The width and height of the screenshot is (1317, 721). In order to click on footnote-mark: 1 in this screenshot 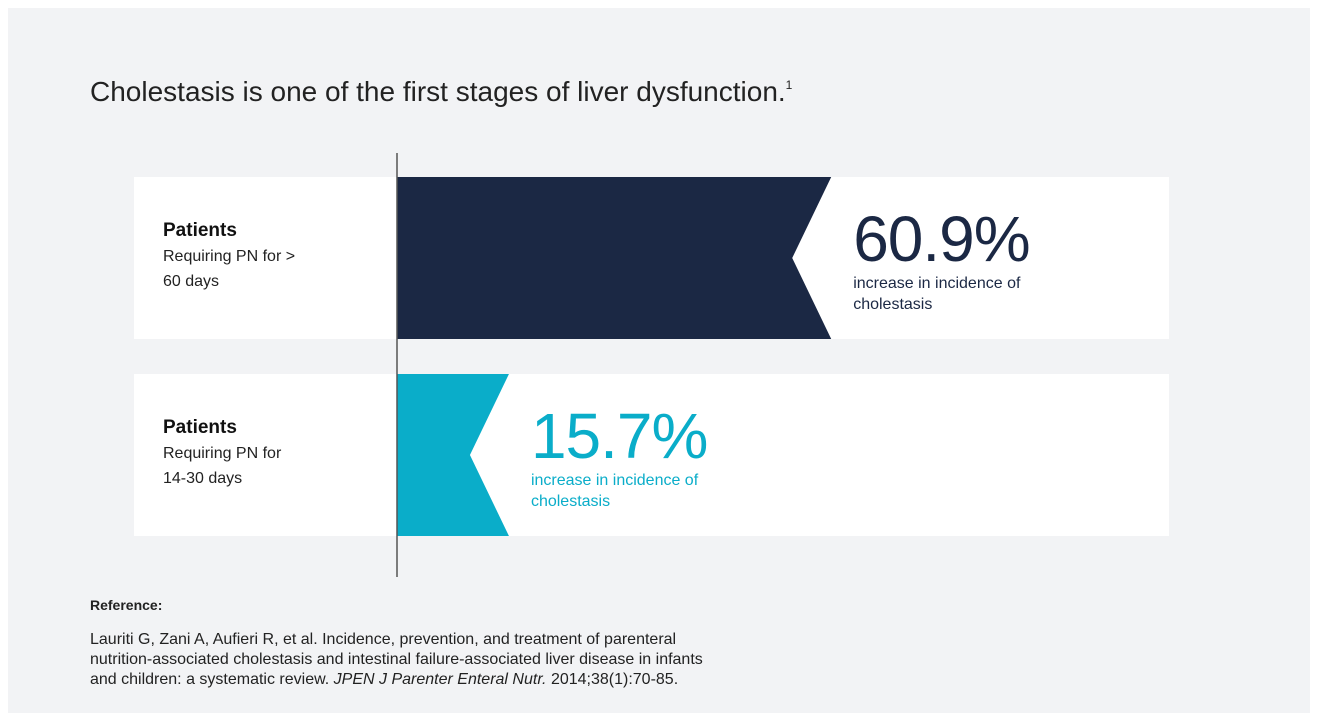, I will do `click(789, 85)`.